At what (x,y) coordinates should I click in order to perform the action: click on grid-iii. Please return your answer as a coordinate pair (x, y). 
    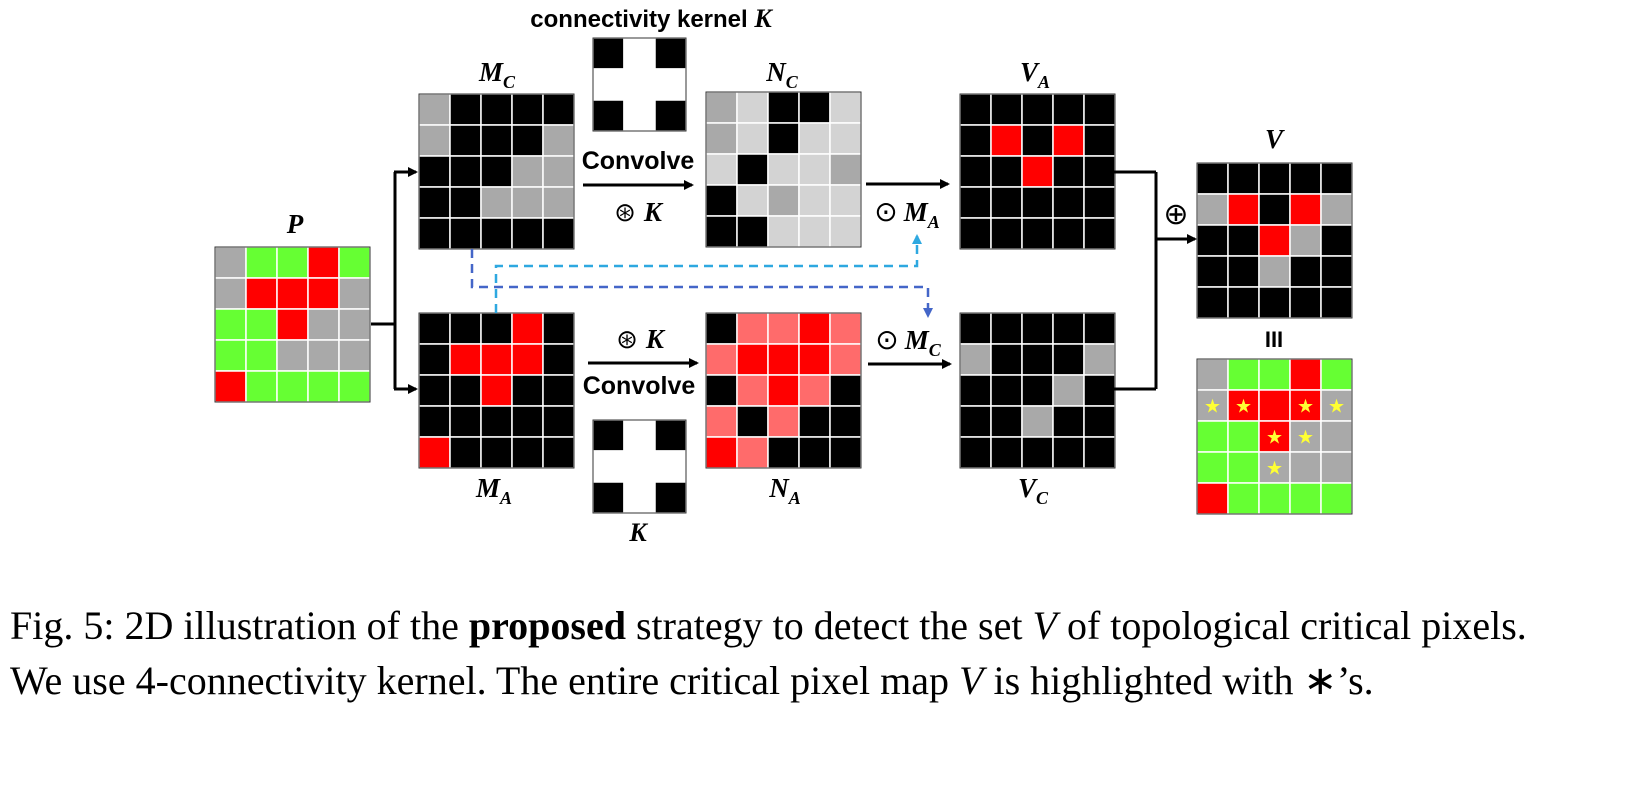
    Looking at the image, I should click on (1274, 436).